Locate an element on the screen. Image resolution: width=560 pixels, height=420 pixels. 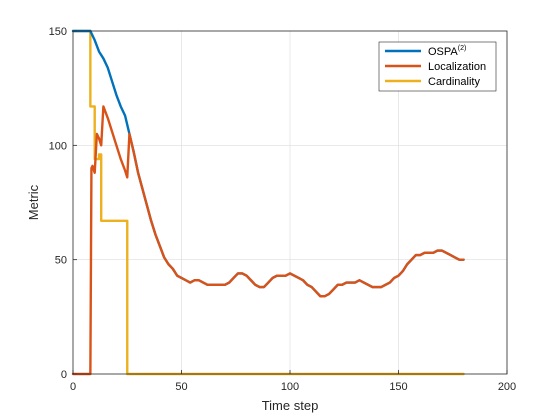
y-tick-label: 50 is located at coordinates (61, 261).